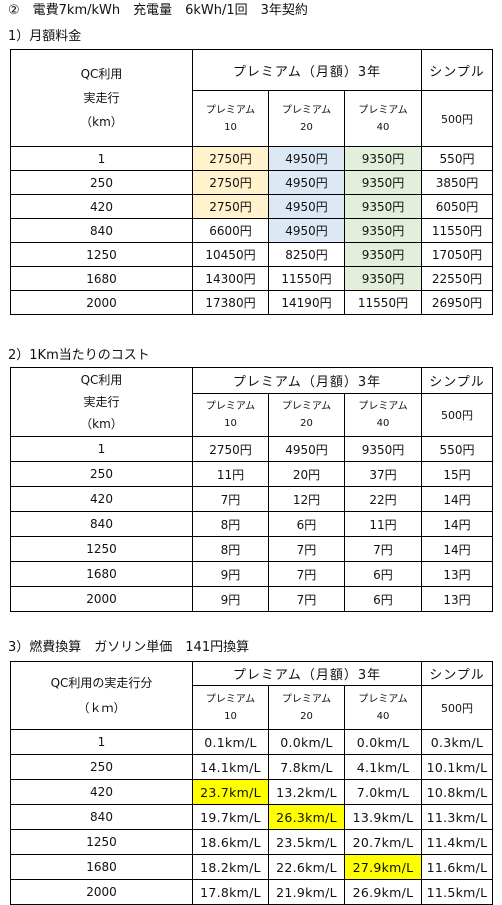 The image size is (502, 905). What do you see at coordinates (457, 817) in the screenshot?
I see `value-cell: 11.3km/L` at bounding box center [457, 817].